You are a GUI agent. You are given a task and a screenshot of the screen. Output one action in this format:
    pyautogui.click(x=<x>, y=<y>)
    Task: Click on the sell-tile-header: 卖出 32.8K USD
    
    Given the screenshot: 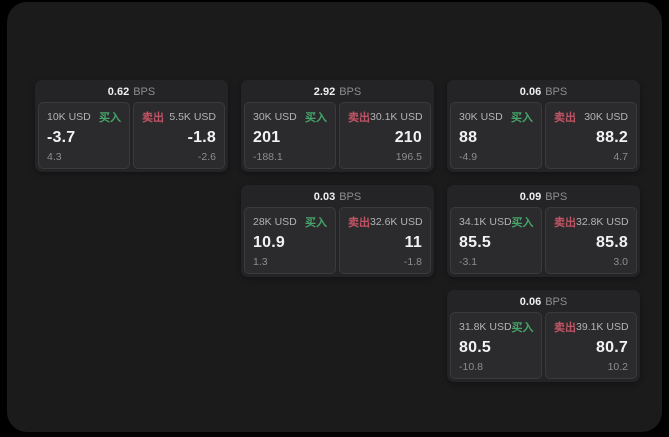 What is the action you would take?
    pyautogui.click(x=591, y=222)
    